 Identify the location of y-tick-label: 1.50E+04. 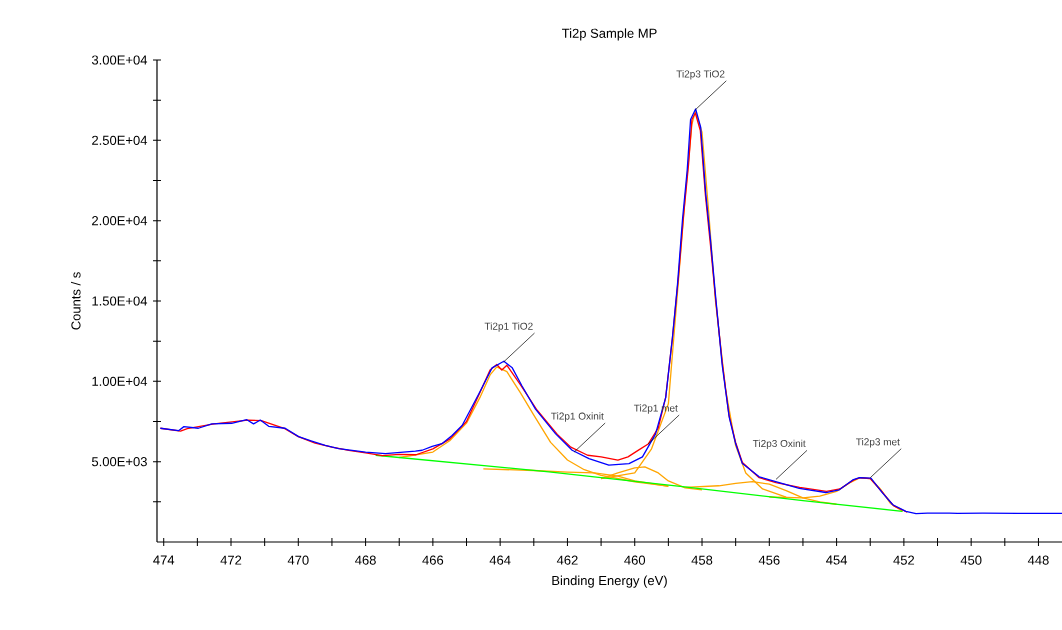
(120, 301).